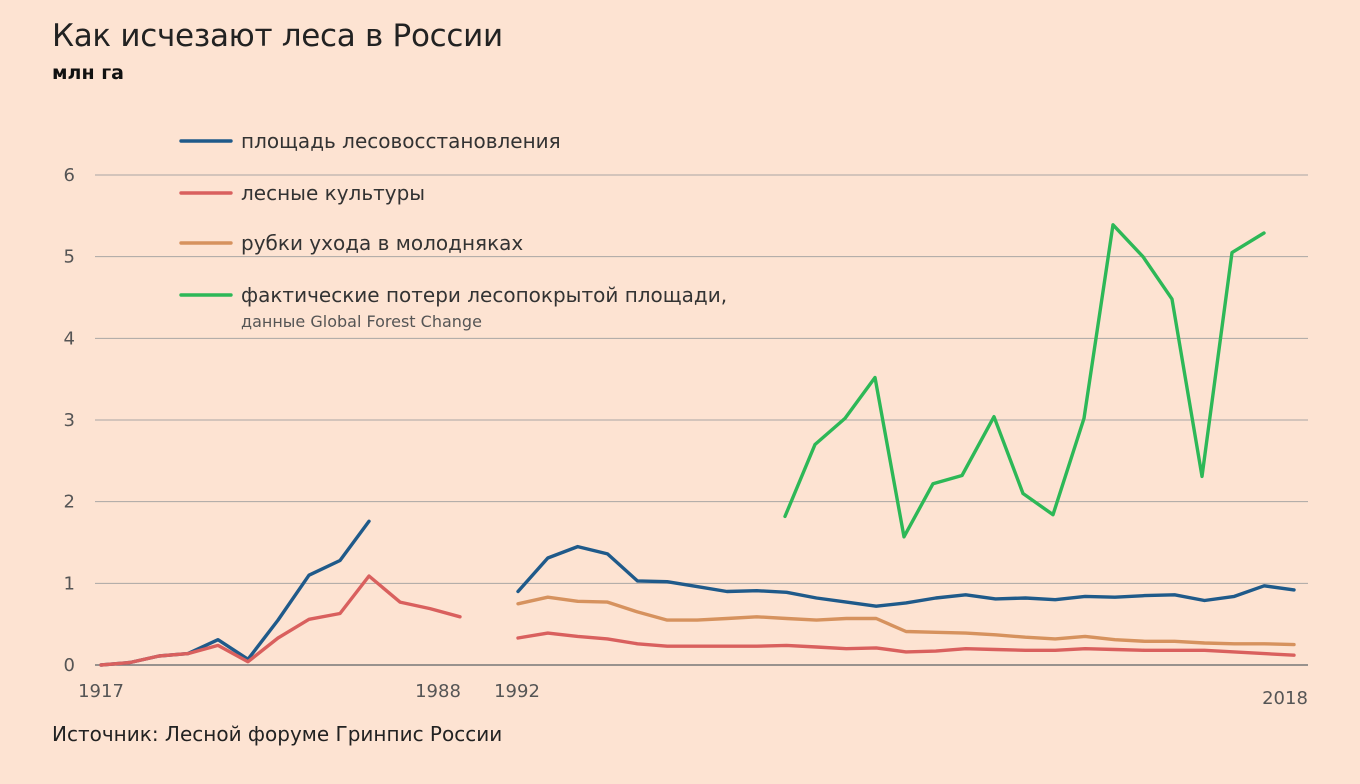  What do you see at coordinates (401, 141) in the screenshot?
I see `legend-label: площадь лесовосстановления` at bounding box center [401, 141].